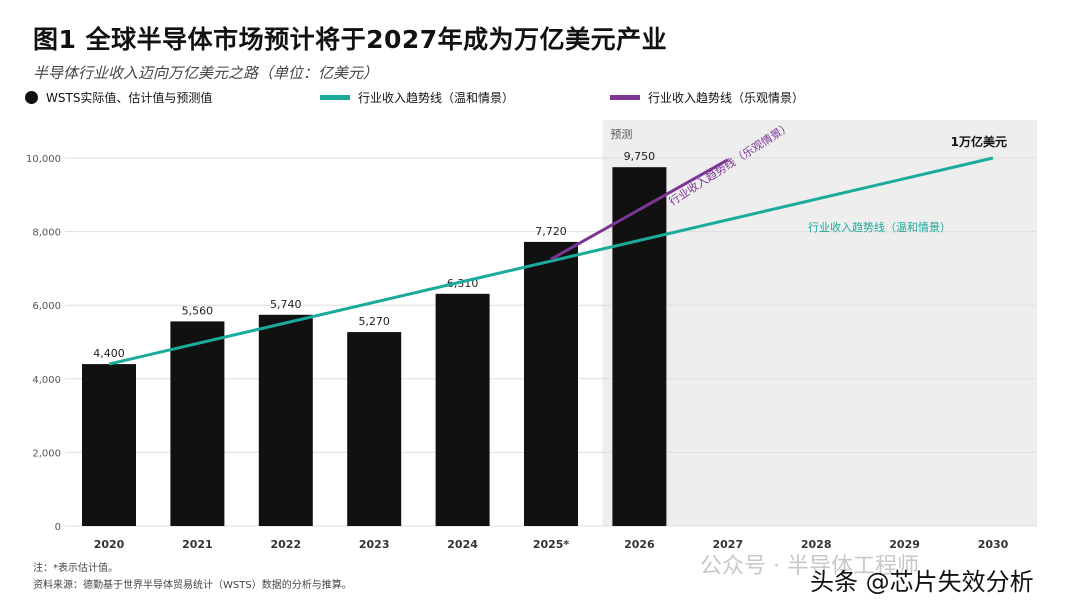 This screenshot has width=1080, height=607. I want to click on x-tick-label: 2024, so click(462, 544).